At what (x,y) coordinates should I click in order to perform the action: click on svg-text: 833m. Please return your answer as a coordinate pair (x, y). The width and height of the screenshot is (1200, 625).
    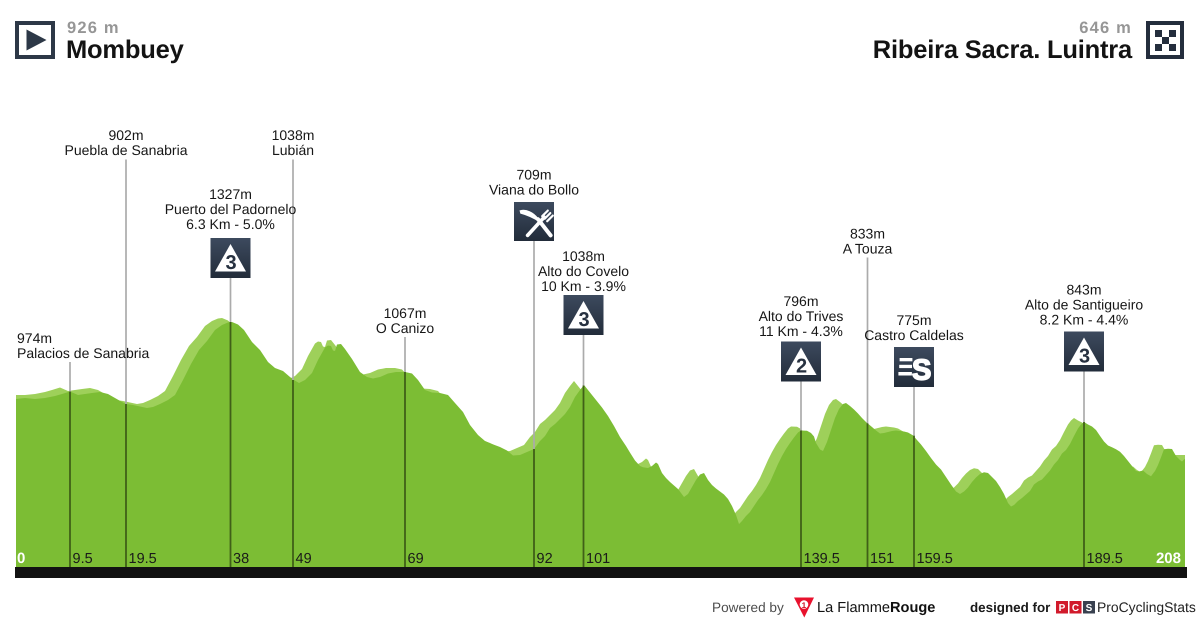
    Looking at the image, I should click on (867, 234).